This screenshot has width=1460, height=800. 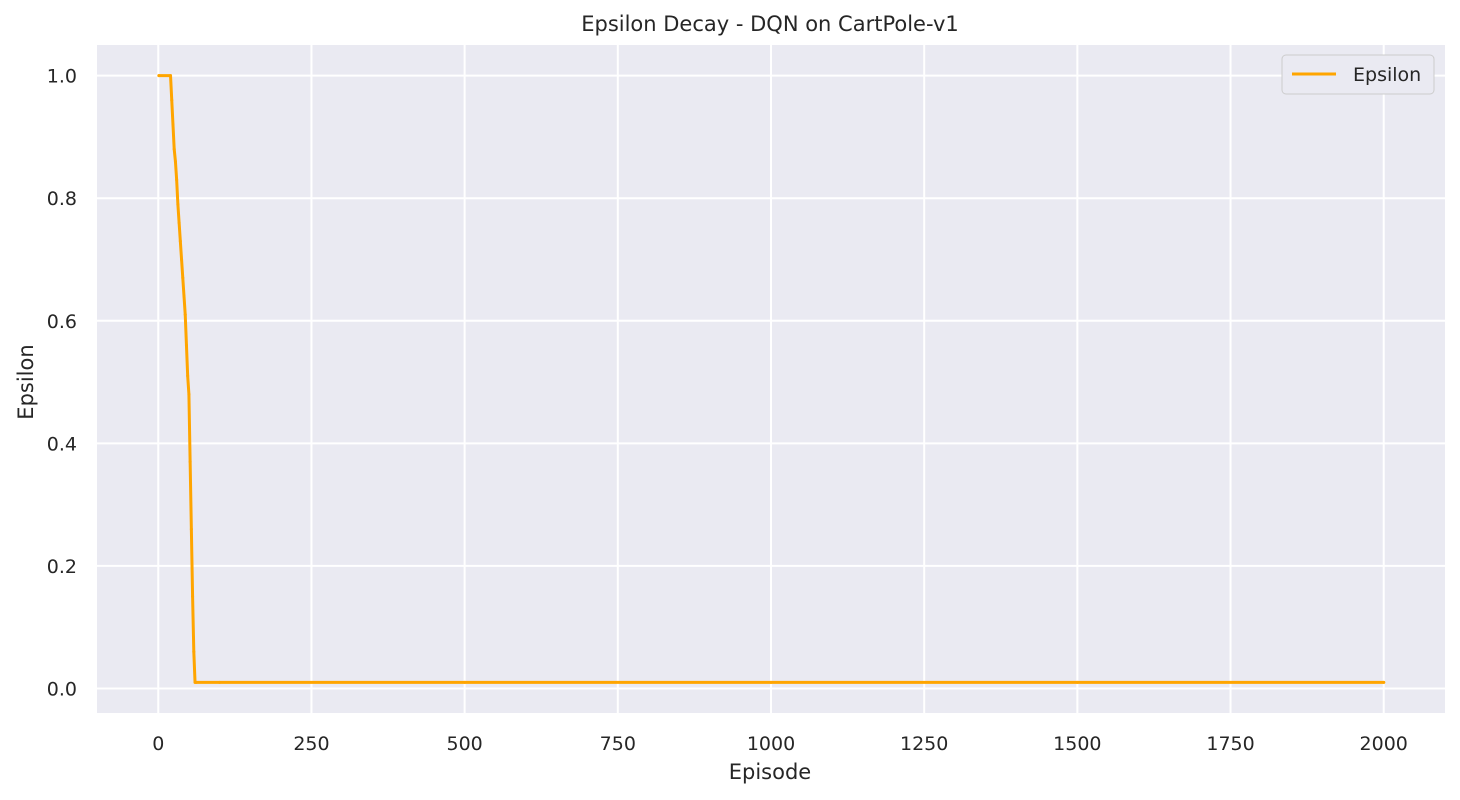 I want to click on x-tick-label: 2000, so click(x=1384, y=744).